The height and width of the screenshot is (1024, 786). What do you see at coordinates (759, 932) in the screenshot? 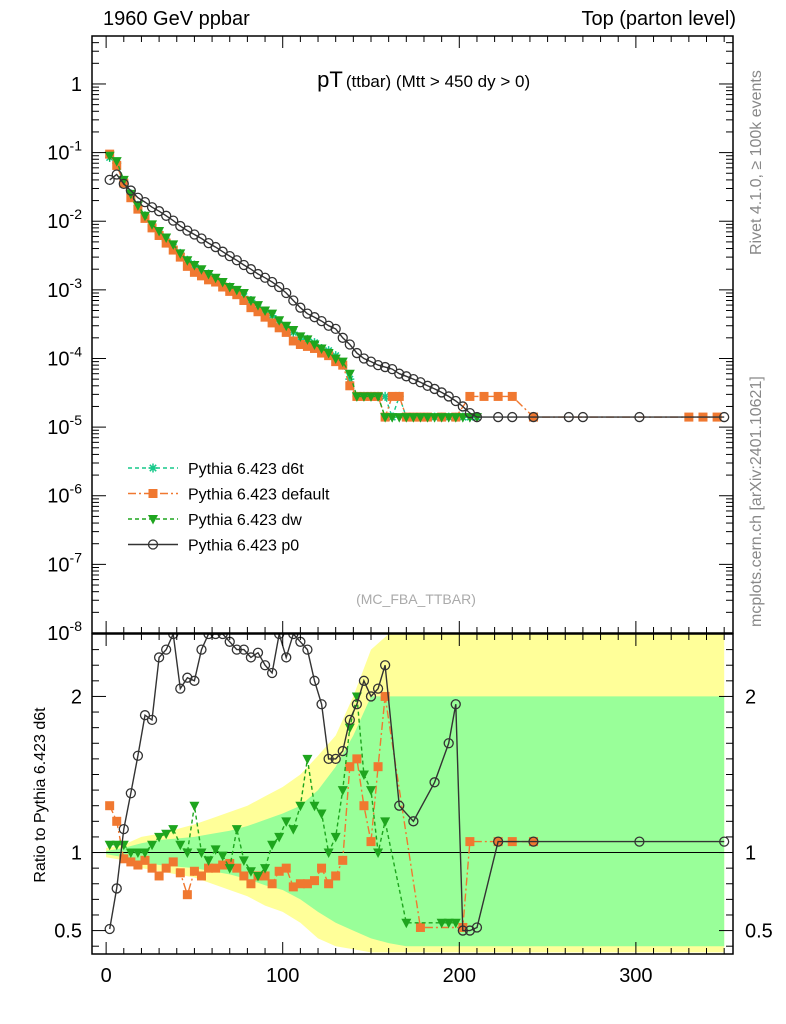
I see `ratio-y-tick-label-right: 0.5` at bounding box center [759, 932].